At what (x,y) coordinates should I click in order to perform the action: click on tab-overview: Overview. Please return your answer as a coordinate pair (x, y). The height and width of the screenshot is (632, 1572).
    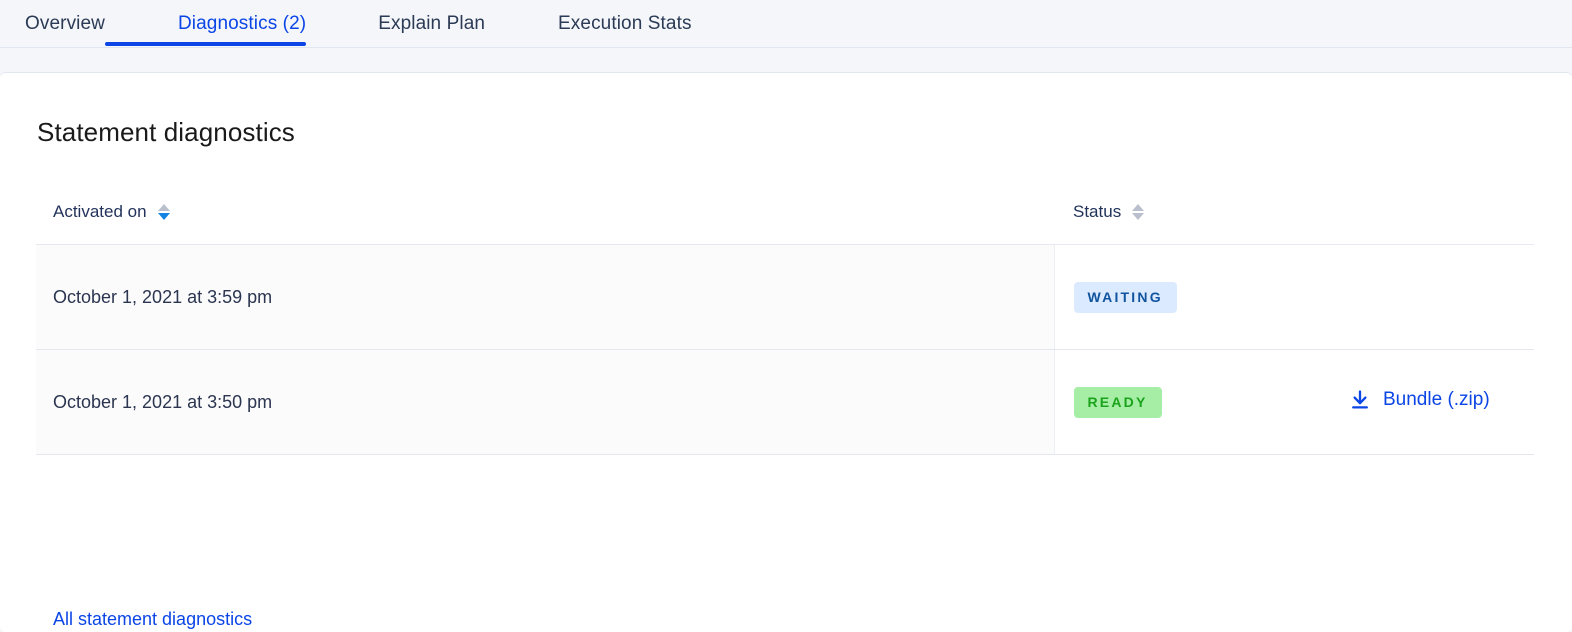
    Looking at the image, I should click on (52, 24).